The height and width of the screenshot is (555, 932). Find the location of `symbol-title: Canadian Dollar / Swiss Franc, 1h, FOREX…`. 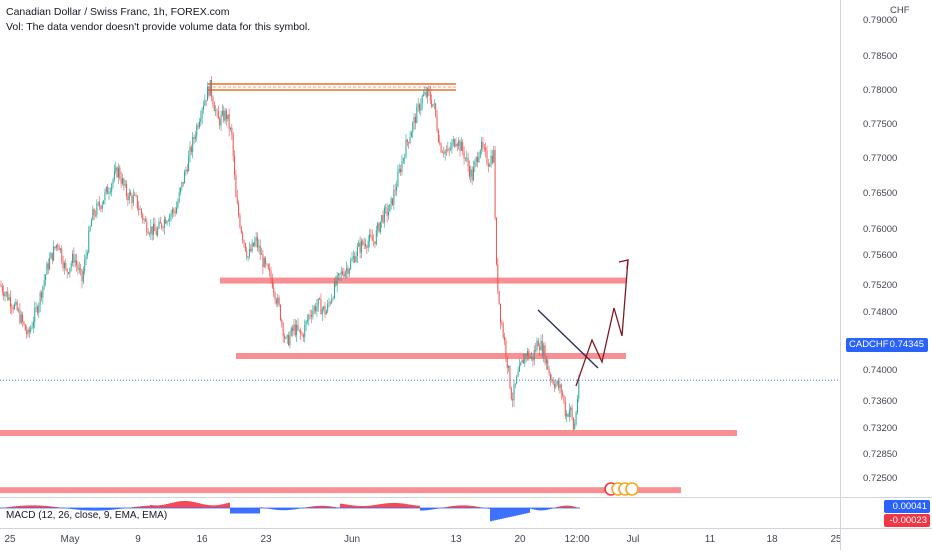

symbol-title: Canadian Dollar / Swiss Franc, 1h, FOREX… is located at coordinates (118, 12).